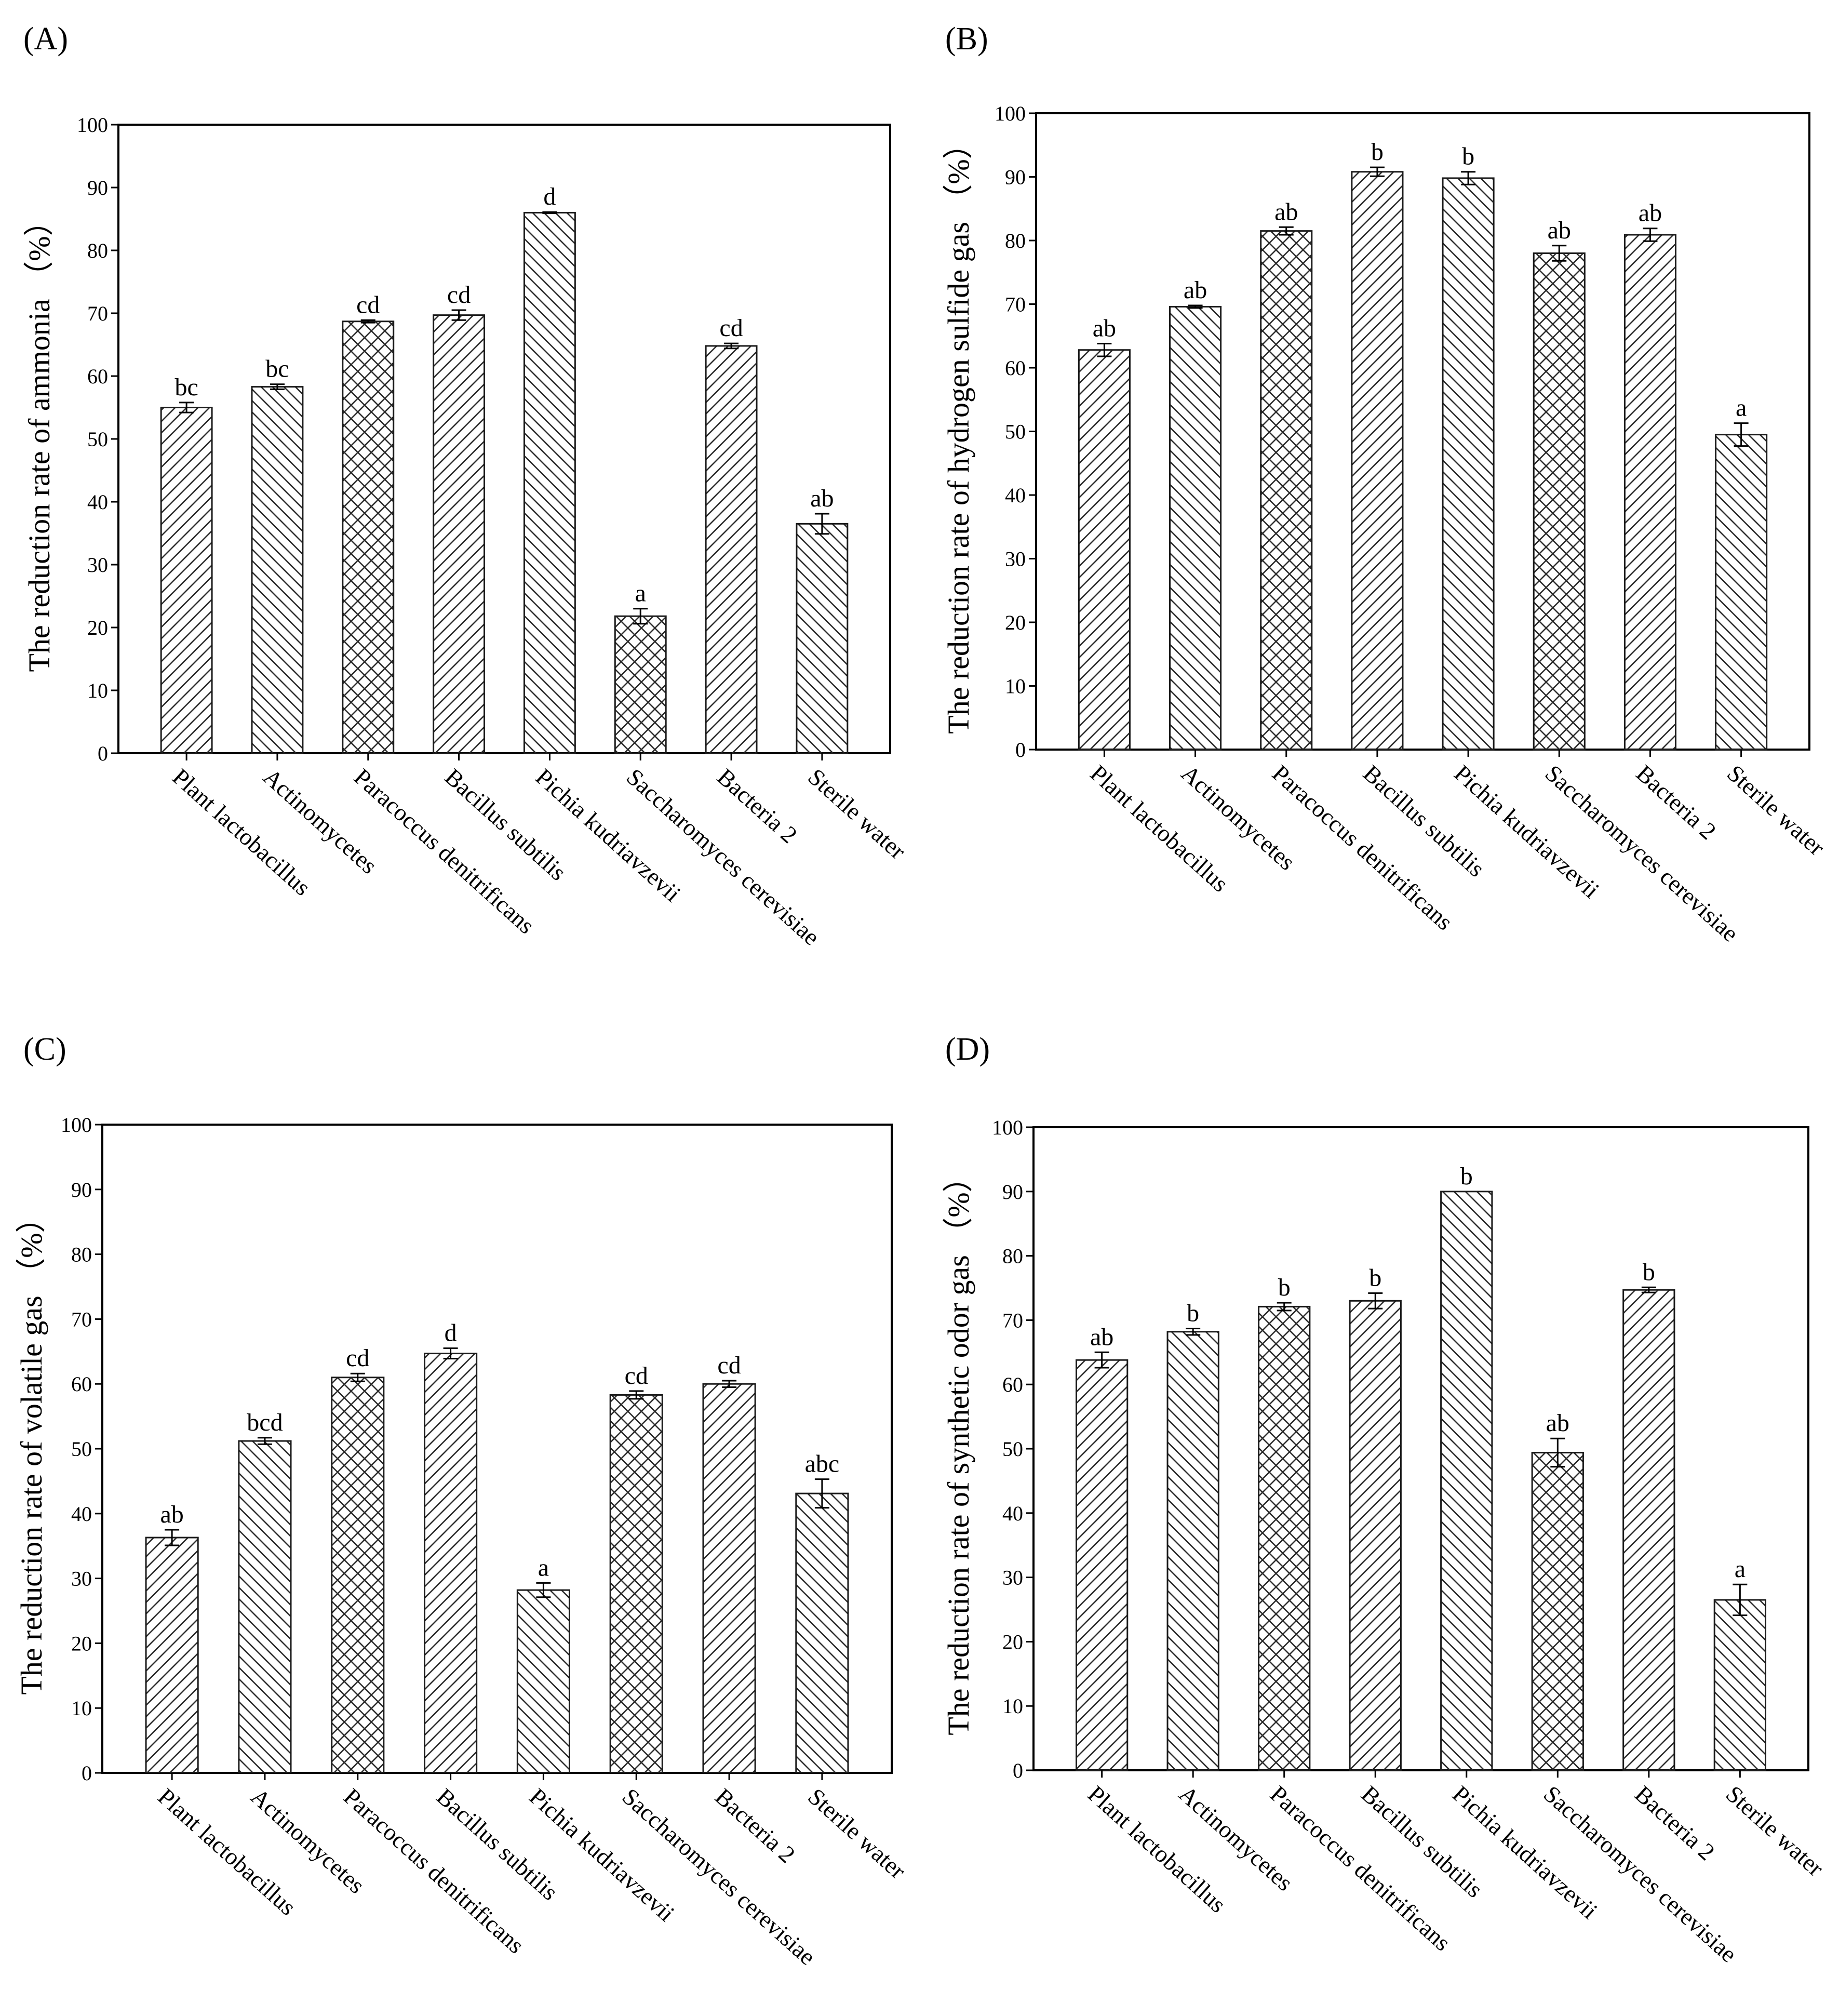  I want to click on y-axis-title: The reduction rate of ammonia （%）, so click(39, 439).